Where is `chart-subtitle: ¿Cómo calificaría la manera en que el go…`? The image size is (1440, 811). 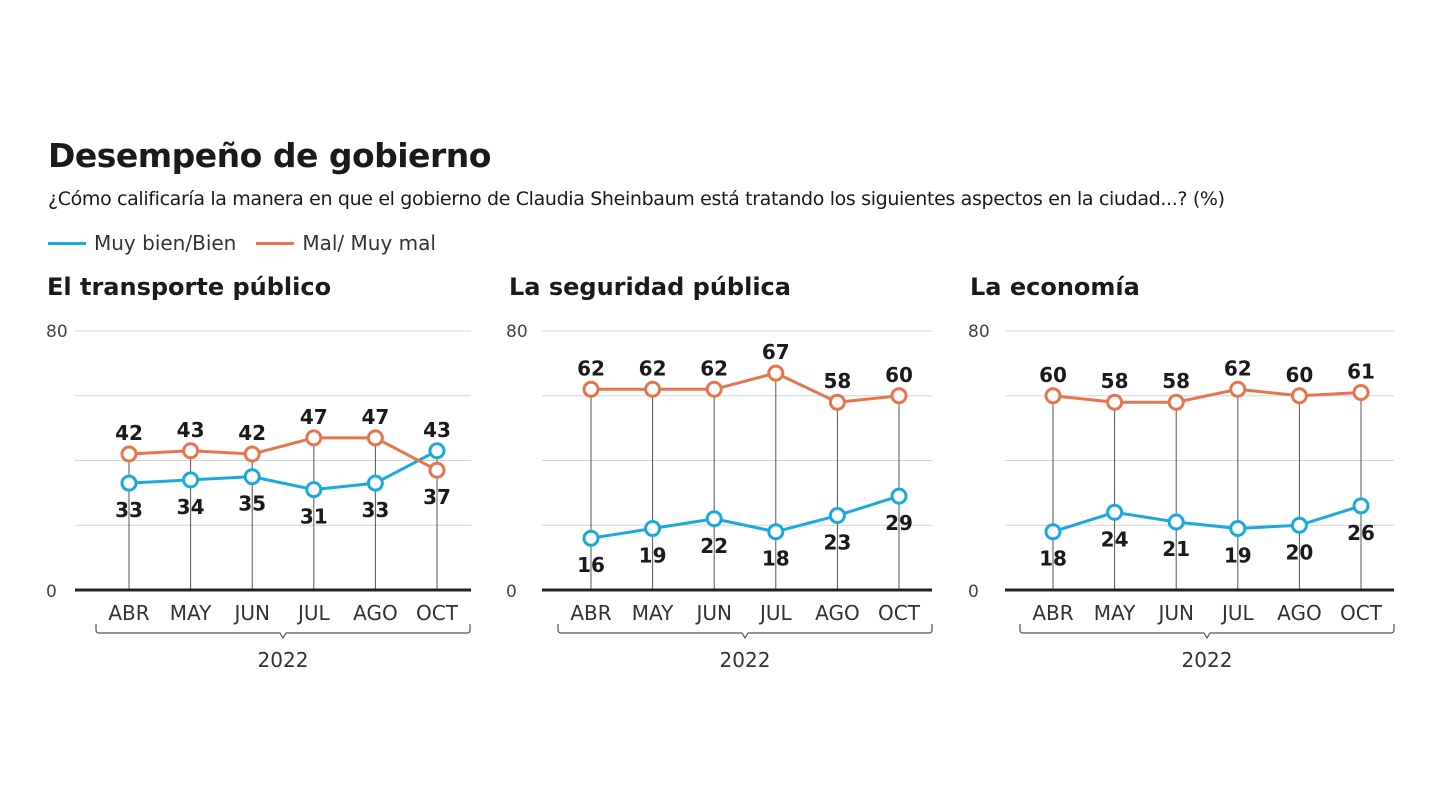 chart-subtitle: ¿Cómo calificaría la manera en que el go… is located at coordinates (636, 199).